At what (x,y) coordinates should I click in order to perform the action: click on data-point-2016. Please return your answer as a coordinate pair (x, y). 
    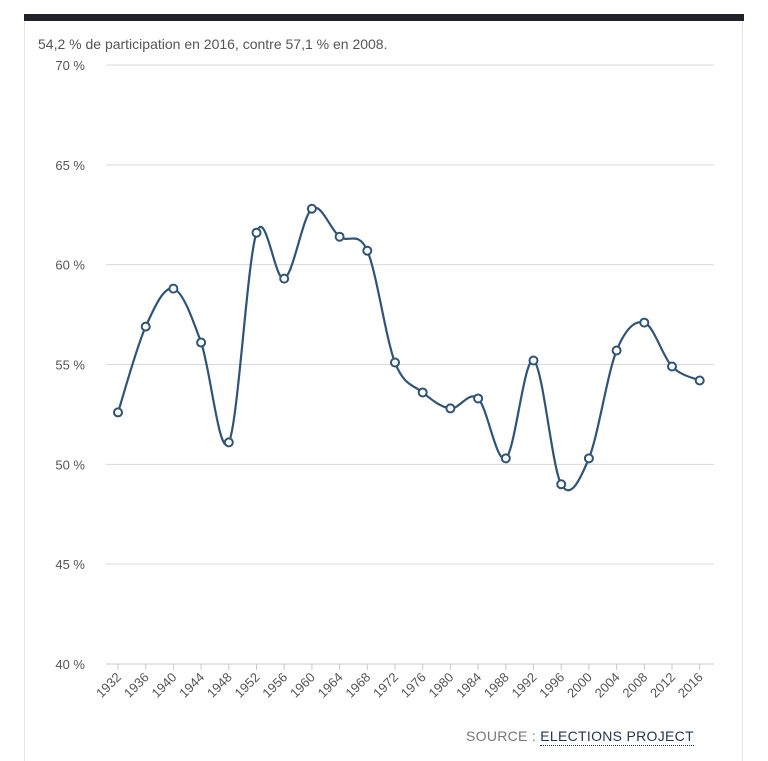
    Looking at the image, I should click on (699, 380).